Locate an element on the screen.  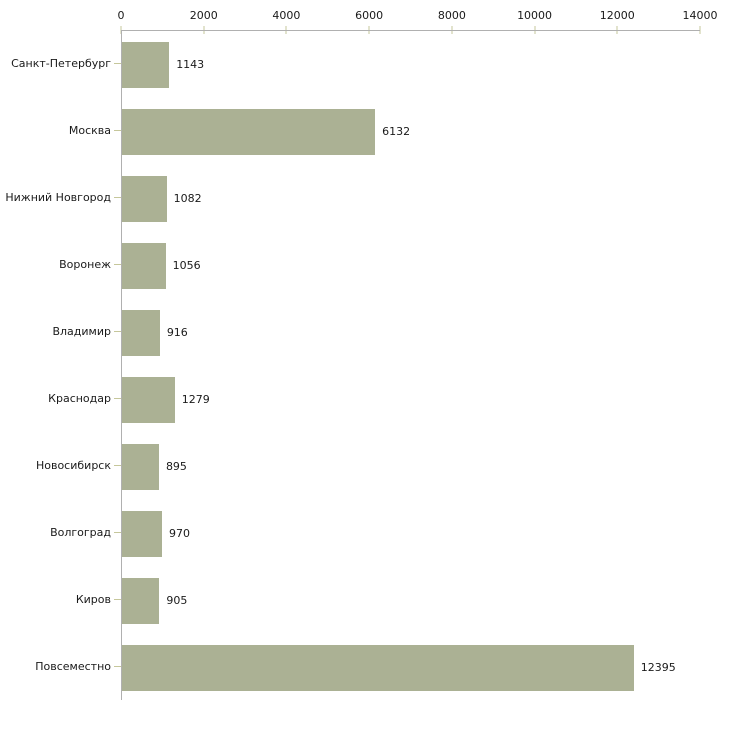
x-tick-label: 14000 is located at coordinates (700, 15).